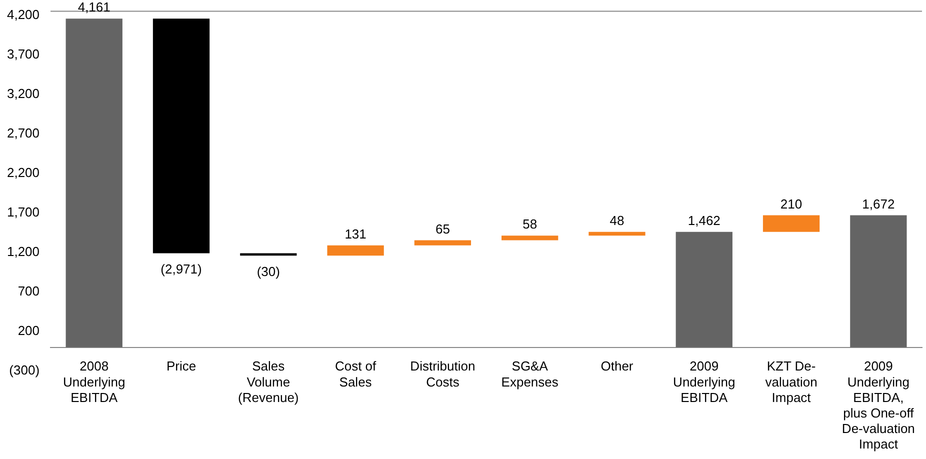 This screenshot has width=926, height=459. What do you see at coordinates (617, 220) in the screenshot?
I see `data-label: 48` at bounding box center [617, 220].